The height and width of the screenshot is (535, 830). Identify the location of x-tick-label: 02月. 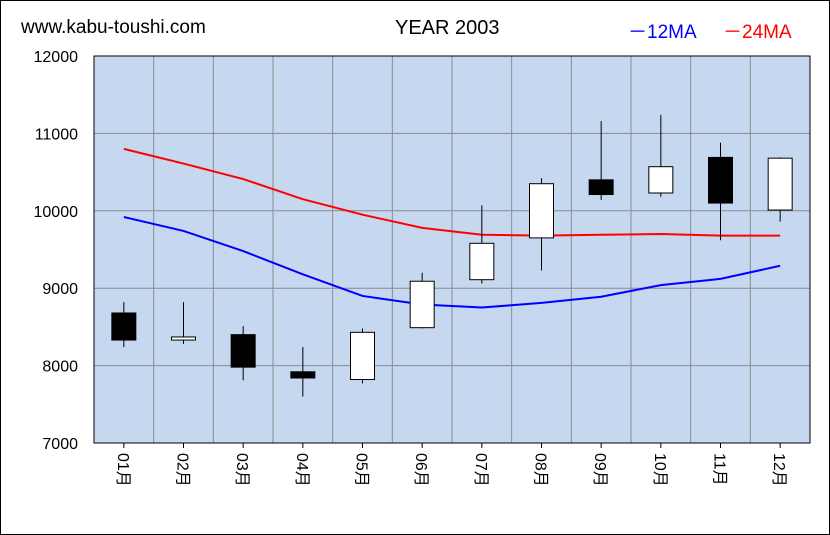
(182, 470).